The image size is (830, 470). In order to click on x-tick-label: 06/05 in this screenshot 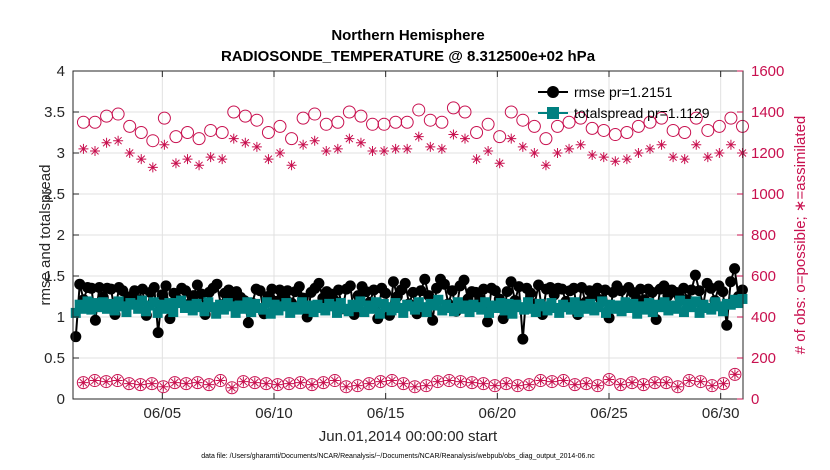, I will do `click(163, 413)`.